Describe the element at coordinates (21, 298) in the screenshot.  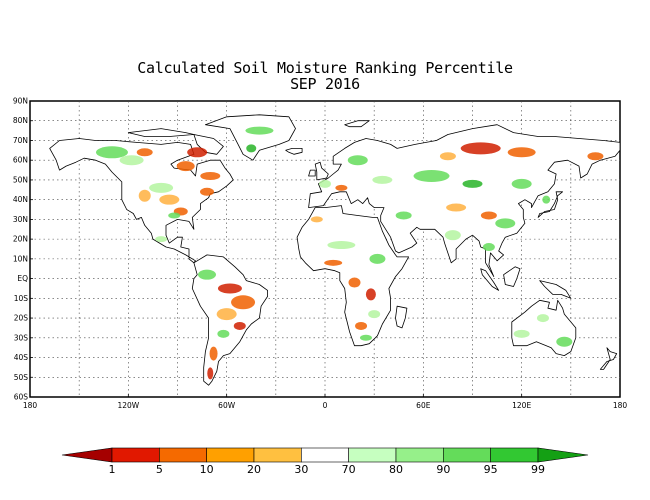
I see `latitude-label: 10S` at that location.